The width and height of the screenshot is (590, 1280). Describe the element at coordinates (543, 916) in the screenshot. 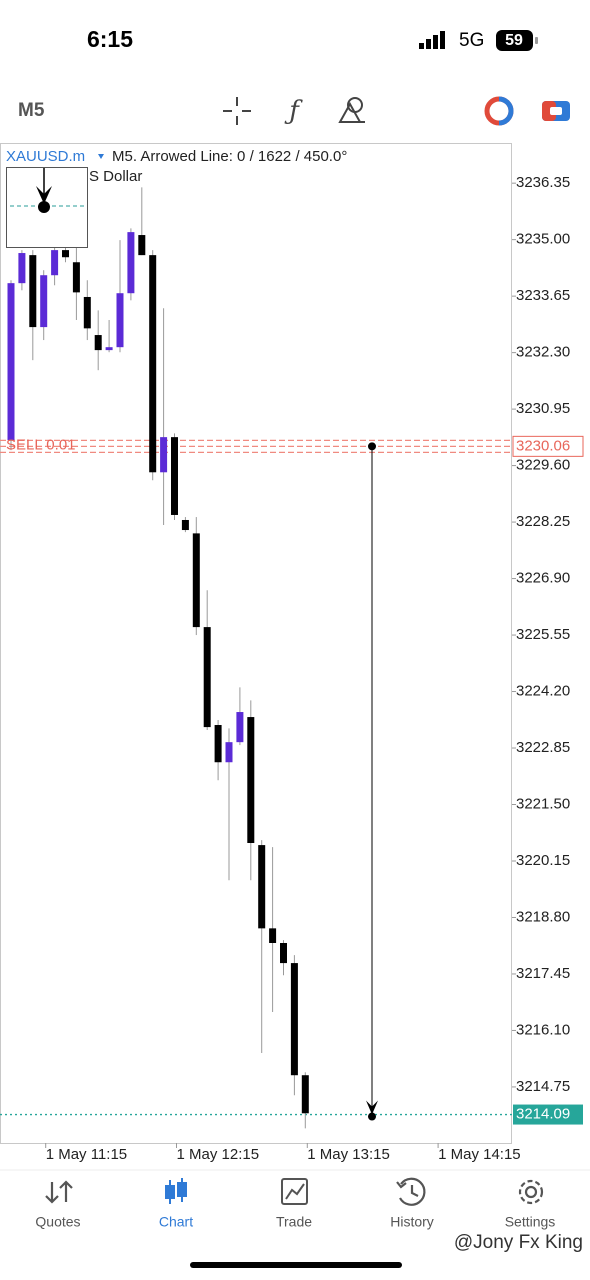

I see `y-tick-label: 3218.80` at that location.